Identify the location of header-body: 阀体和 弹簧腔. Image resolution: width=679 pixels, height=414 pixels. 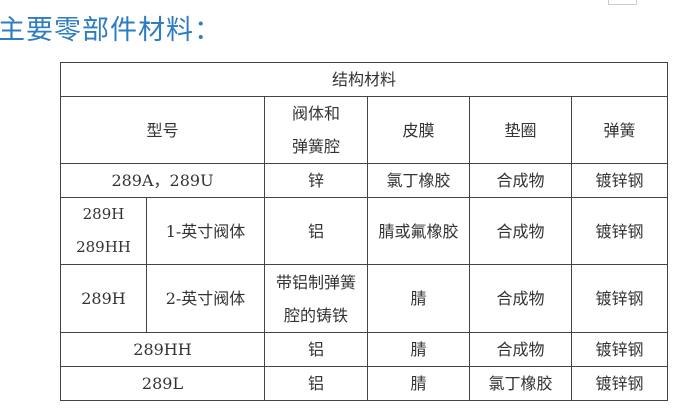
(316, 130).